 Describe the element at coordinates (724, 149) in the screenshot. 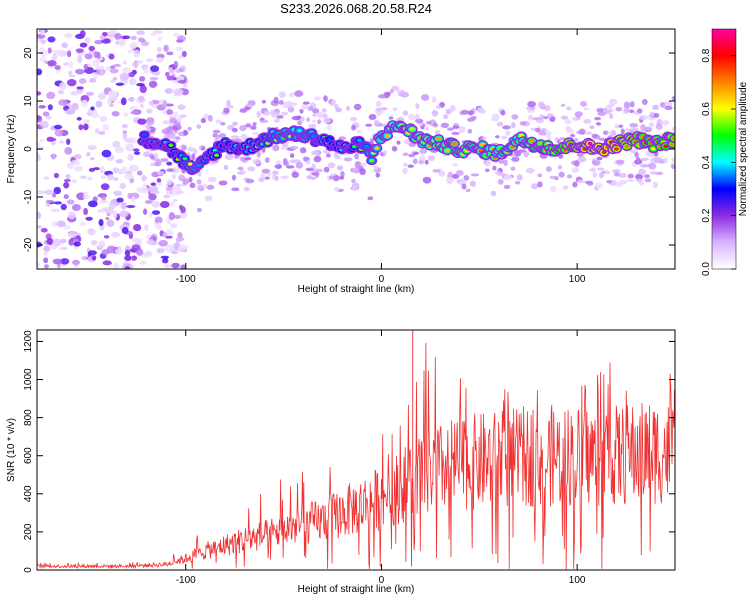

I see `colorbar-frame` at that location.